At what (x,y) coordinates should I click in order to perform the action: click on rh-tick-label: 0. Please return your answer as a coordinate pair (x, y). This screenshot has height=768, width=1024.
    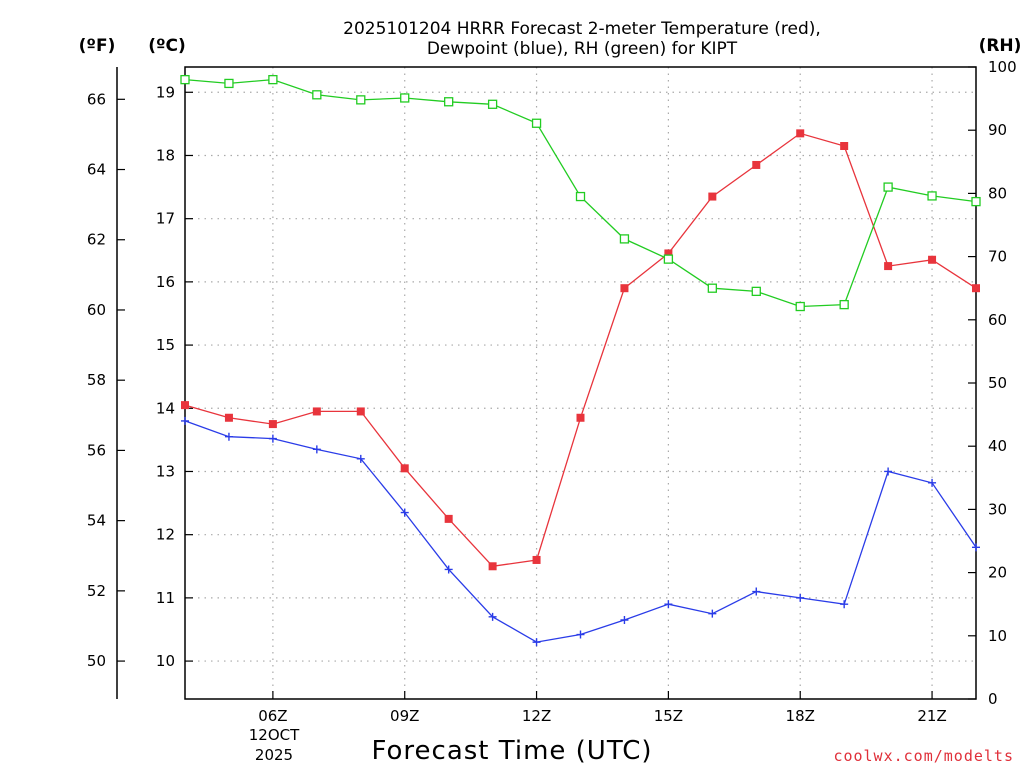
    Looking at the image, I should click on (993, 699).